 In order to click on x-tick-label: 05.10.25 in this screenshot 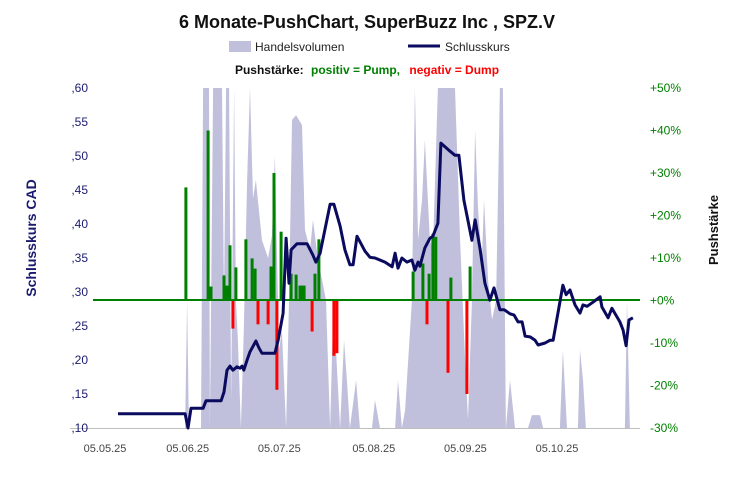, I will do `click(557, 449)`.